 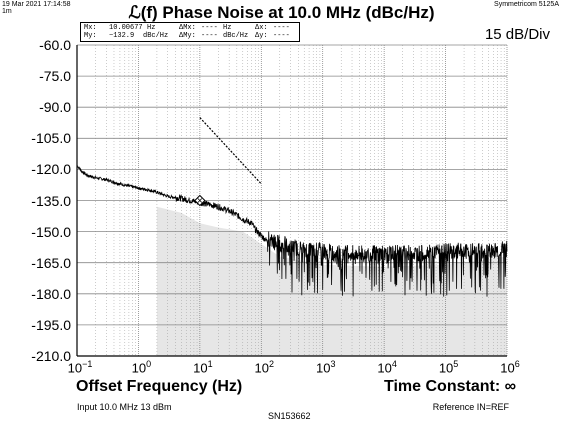 I want to click on mx-unit: Hz, so click(x=151, y=28).